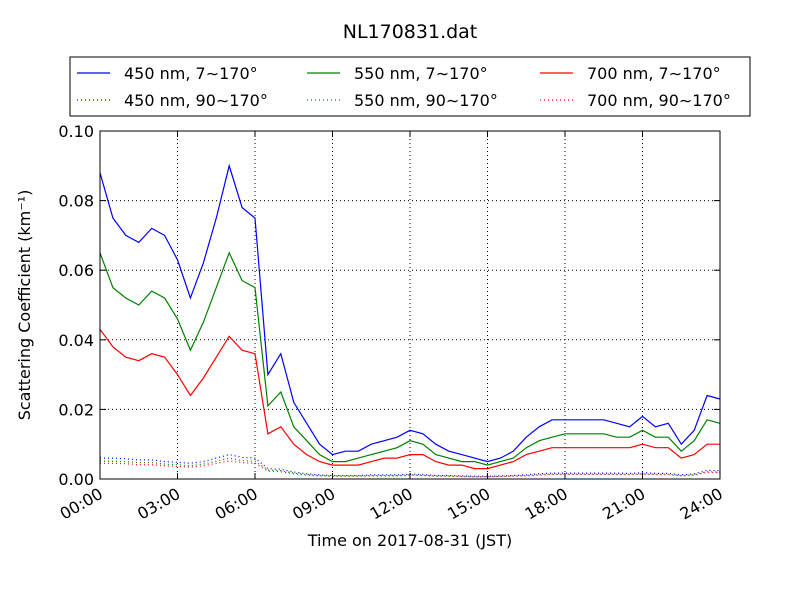  Describe the element at coordinates (410, 32) in the screenshot. I see `chart-title: NL170831.dat` at that location.